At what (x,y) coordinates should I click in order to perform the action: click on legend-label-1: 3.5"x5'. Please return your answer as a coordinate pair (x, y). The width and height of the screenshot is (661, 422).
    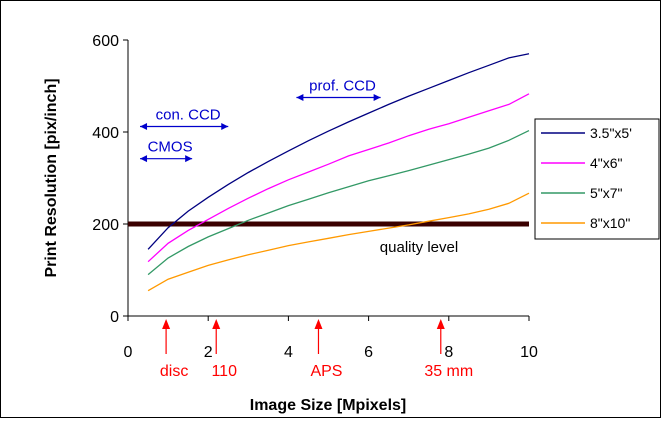
    Looking at the image, I should click on (611, 133).